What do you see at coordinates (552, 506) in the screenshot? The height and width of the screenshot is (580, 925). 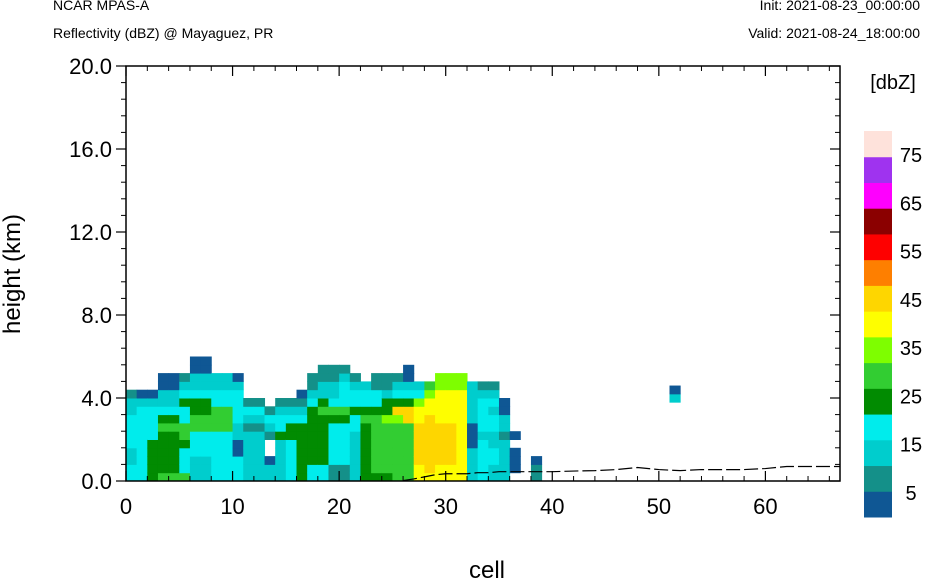 I see `x-tick-label: 40` at bounding box center [552, 506].